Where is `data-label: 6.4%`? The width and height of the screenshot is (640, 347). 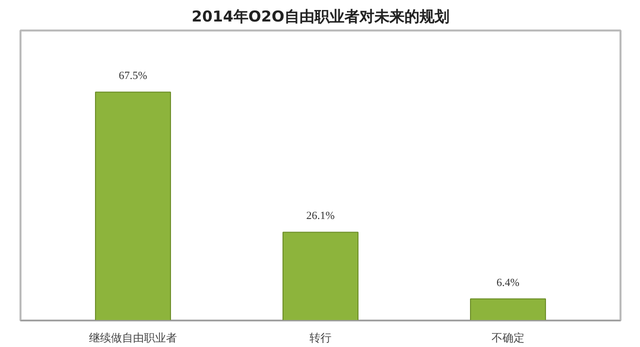
data-label: 6.4% is located at coordinates (508, 282).